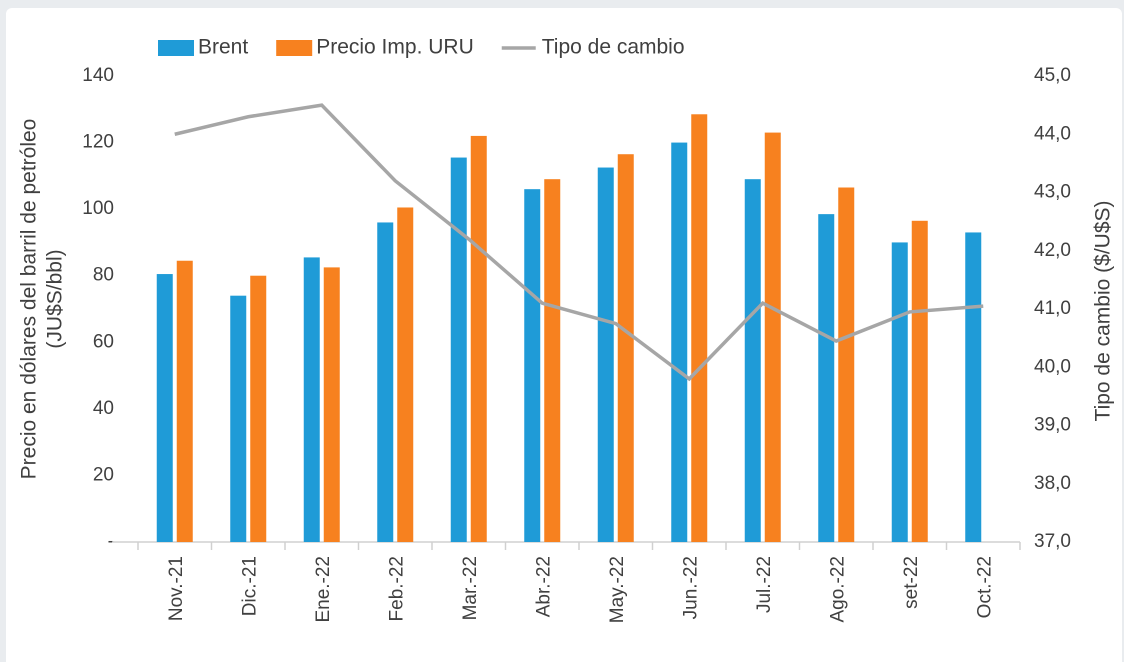  I want to click on y-tick-label: 140, so click(98, 75).